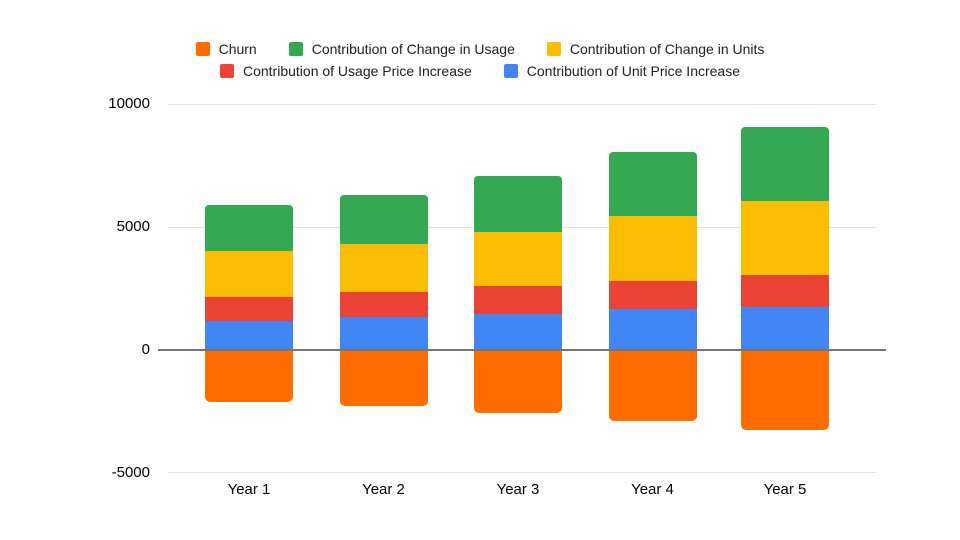 This screenshot has width=960, height=540. What do you see at coordinates (518, 489) in the screenshot?
I see `x-axis-label: Year 3` at bounding box center [518, 489].